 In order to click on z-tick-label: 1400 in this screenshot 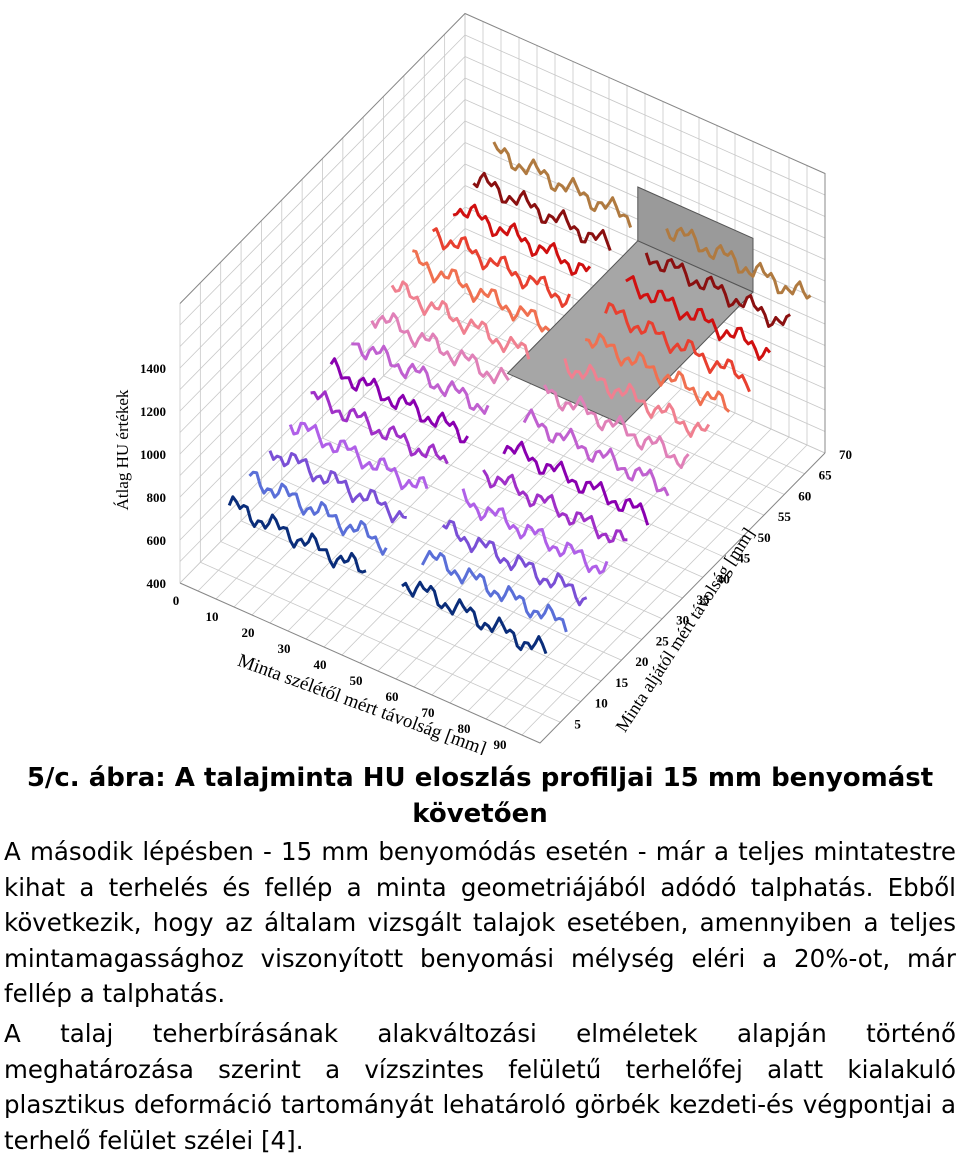, I will do `click(153, 368)`.